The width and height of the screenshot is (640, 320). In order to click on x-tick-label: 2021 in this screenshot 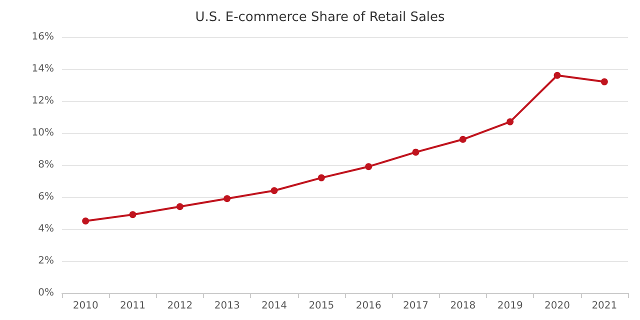, I will do `click(605, 306)`.